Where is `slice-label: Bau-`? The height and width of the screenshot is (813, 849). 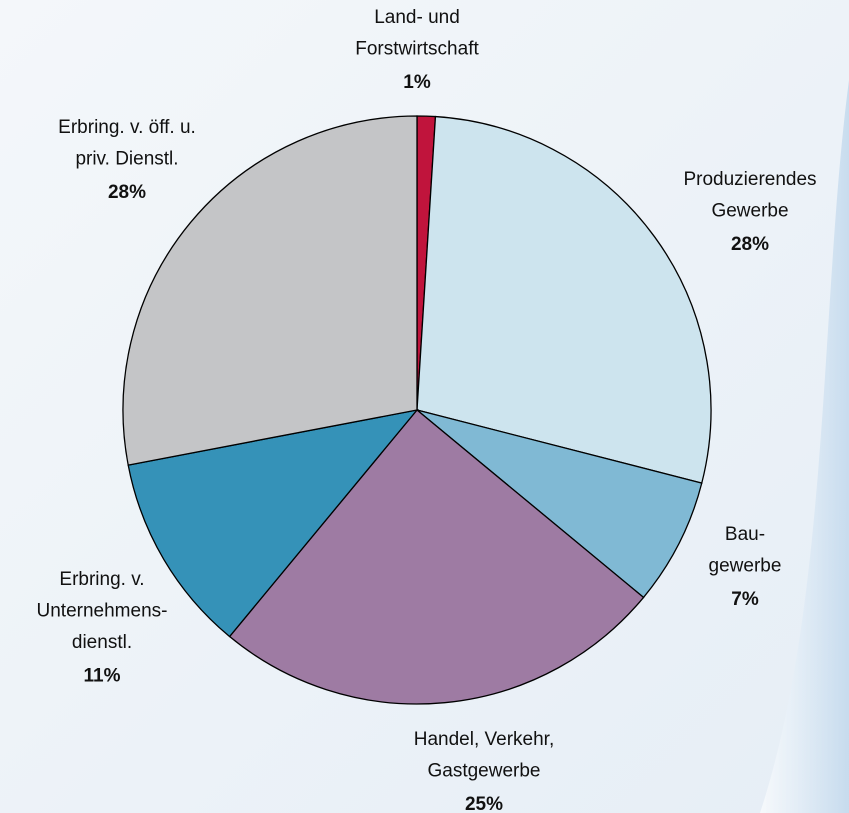 slice-label: Bau- is located at coordinates (745, 534).